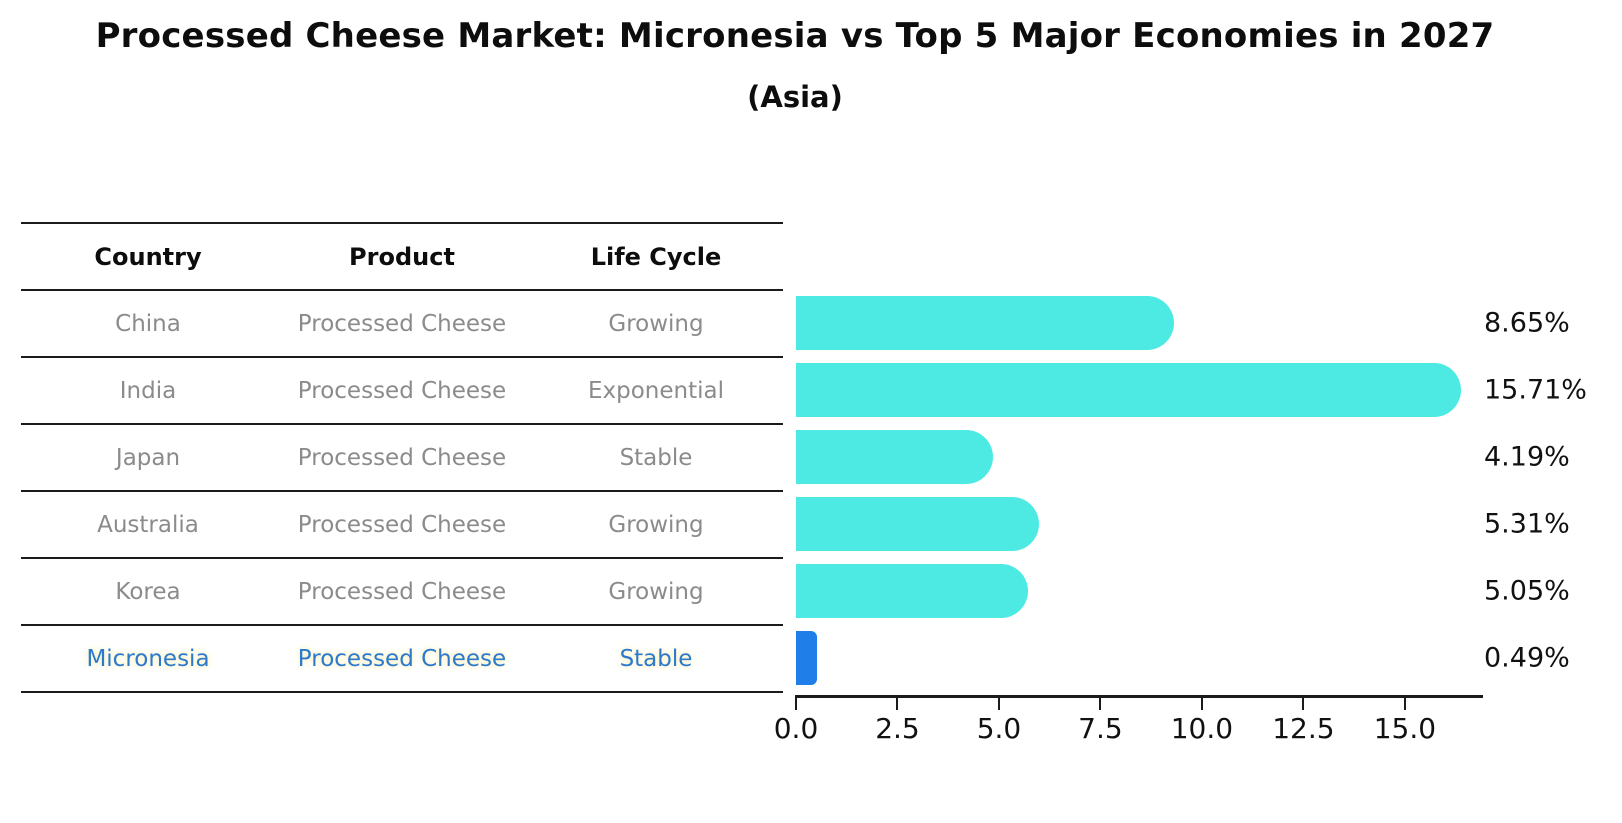  I want to click on table-row-highlighted: Micronesia Processed Cheese Stable, so click(402, 659).